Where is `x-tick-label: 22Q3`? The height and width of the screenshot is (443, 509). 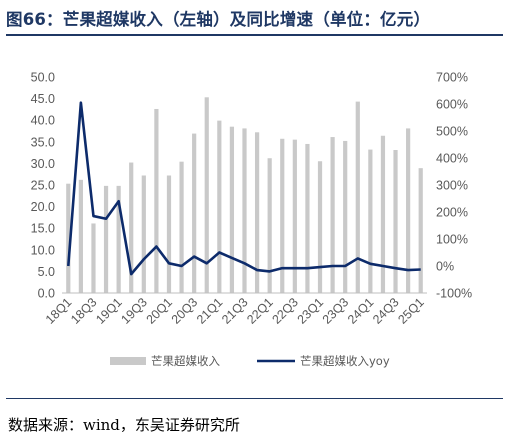
x-tick-label: 22Q3 is located at coordinates (285, 311).